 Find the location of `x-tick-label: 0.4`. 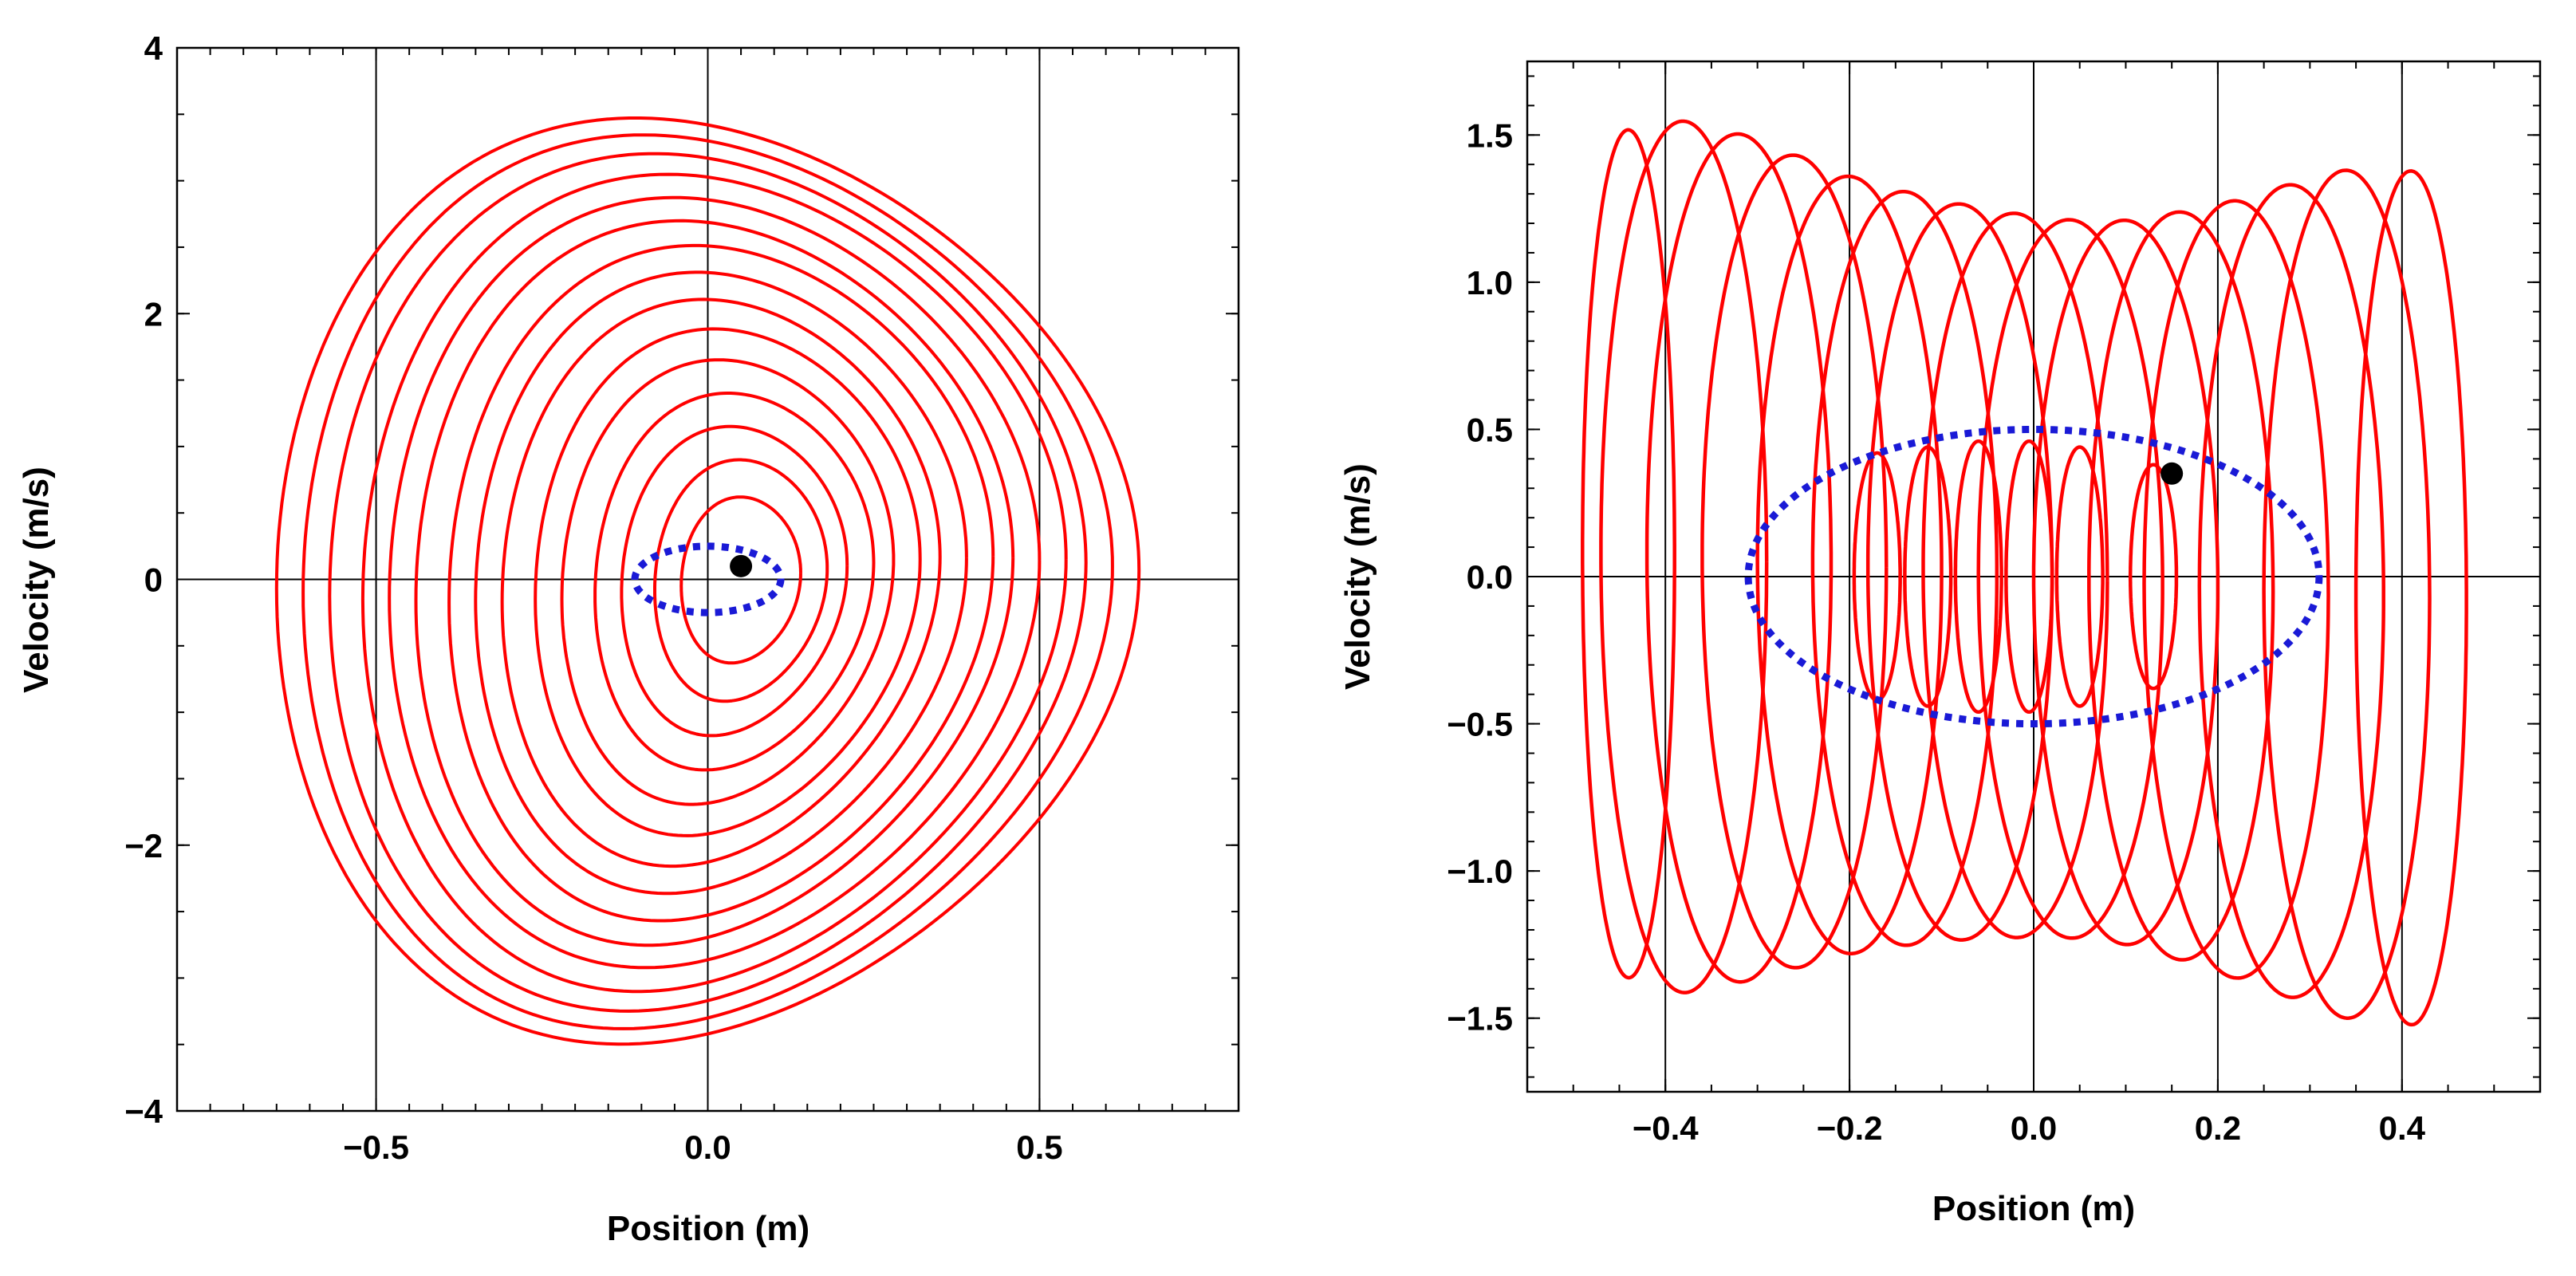

x-tick-label: 0.4 is located at coordinates (2402, 1128).